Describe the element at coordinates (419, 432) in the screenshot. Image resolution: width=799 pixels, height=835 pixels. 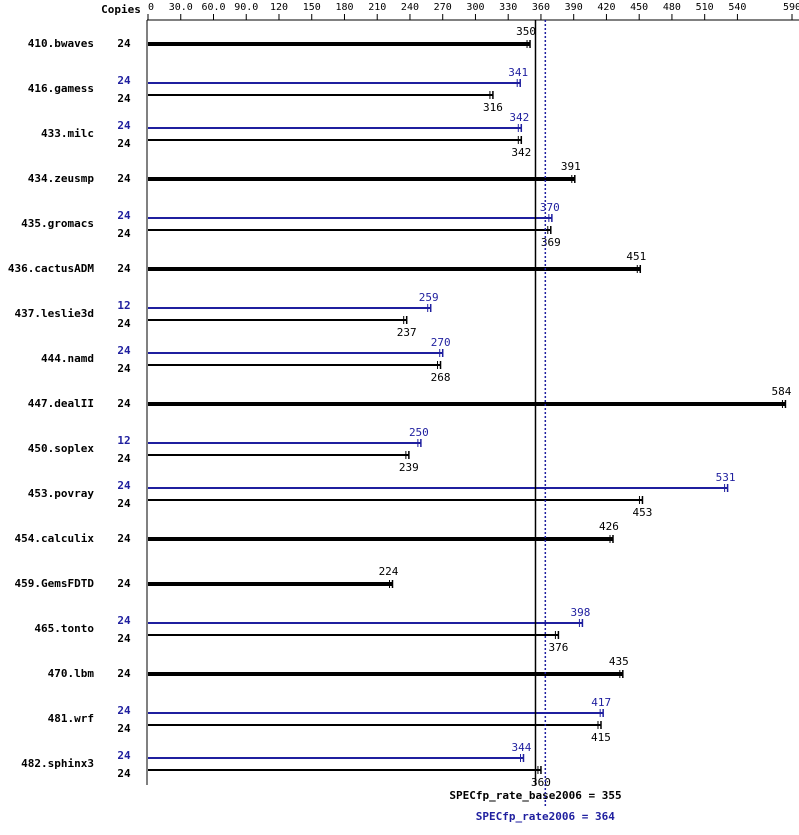
I see `value-label: 250` at that location.